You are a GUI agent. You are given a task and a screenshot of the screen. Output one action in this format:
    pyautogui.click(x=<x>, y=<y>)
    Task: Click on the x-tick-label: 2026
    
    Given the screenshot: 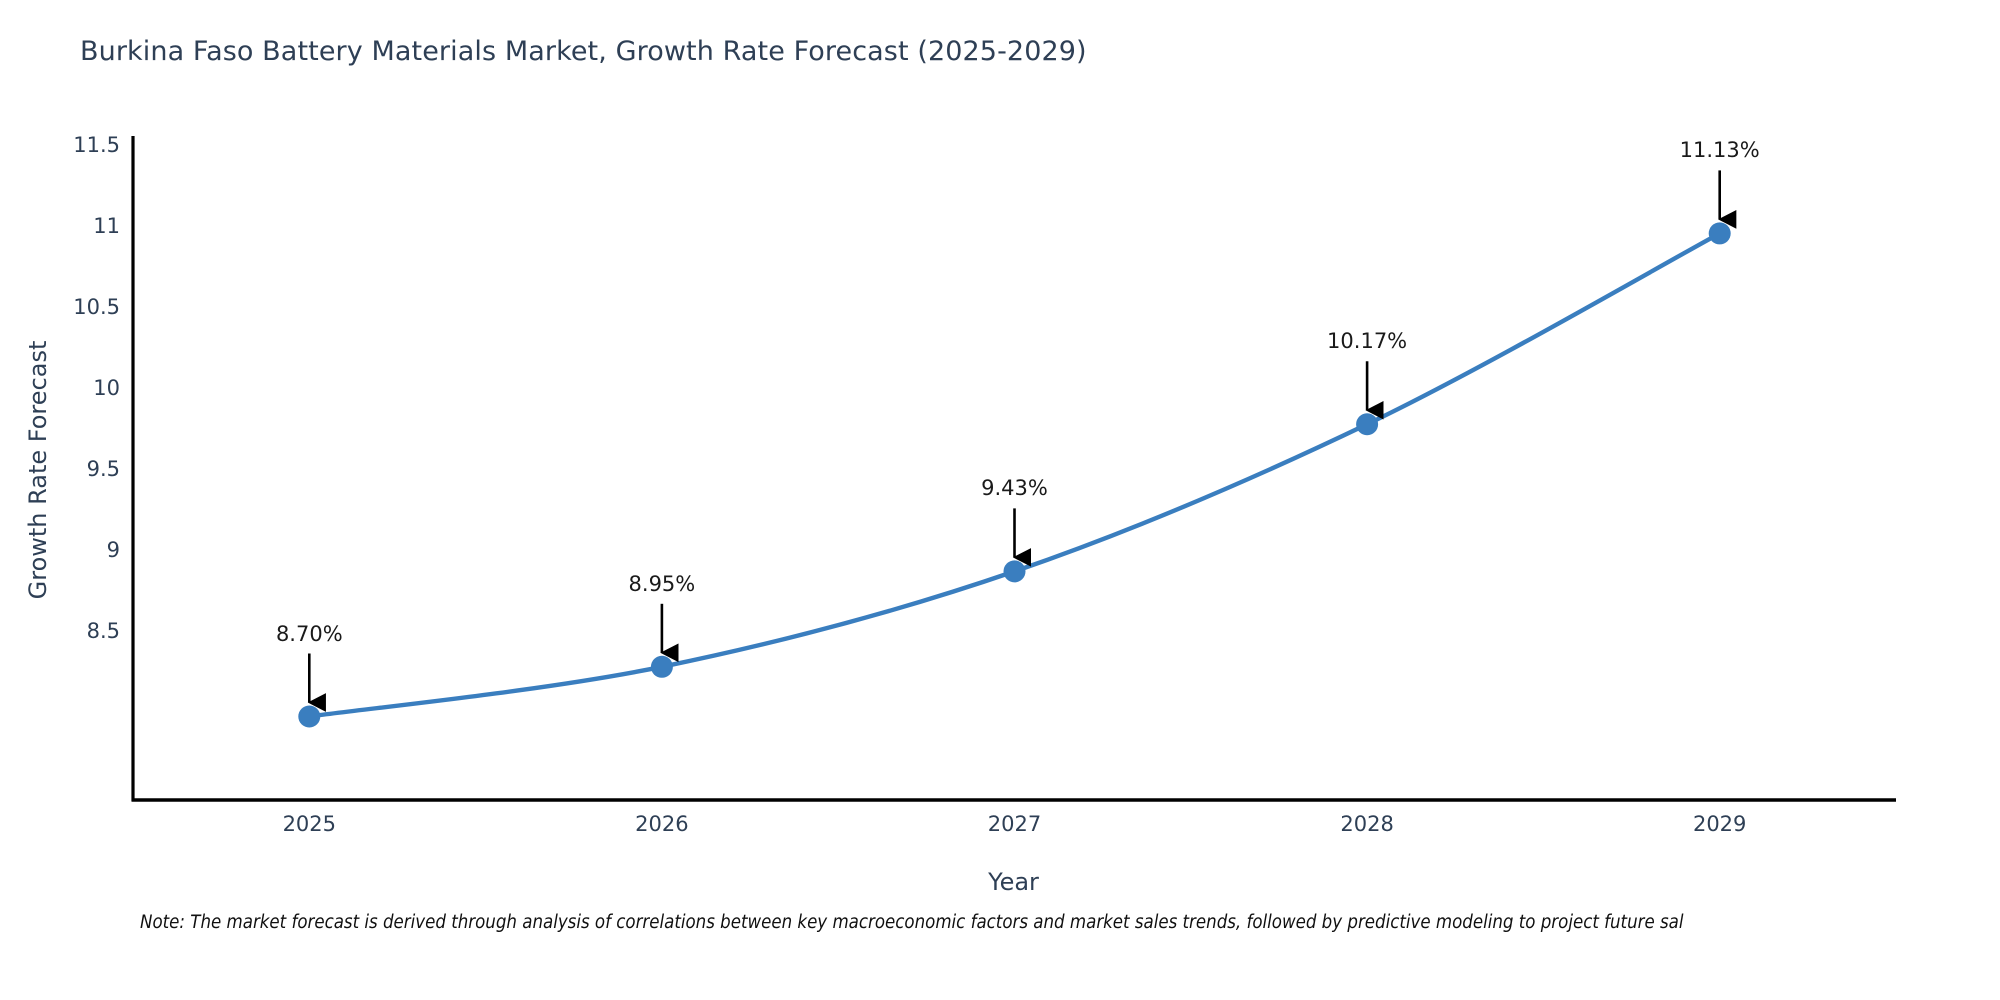 What is the action you would take?
    pyautogui.click(x=662, y=824)
    